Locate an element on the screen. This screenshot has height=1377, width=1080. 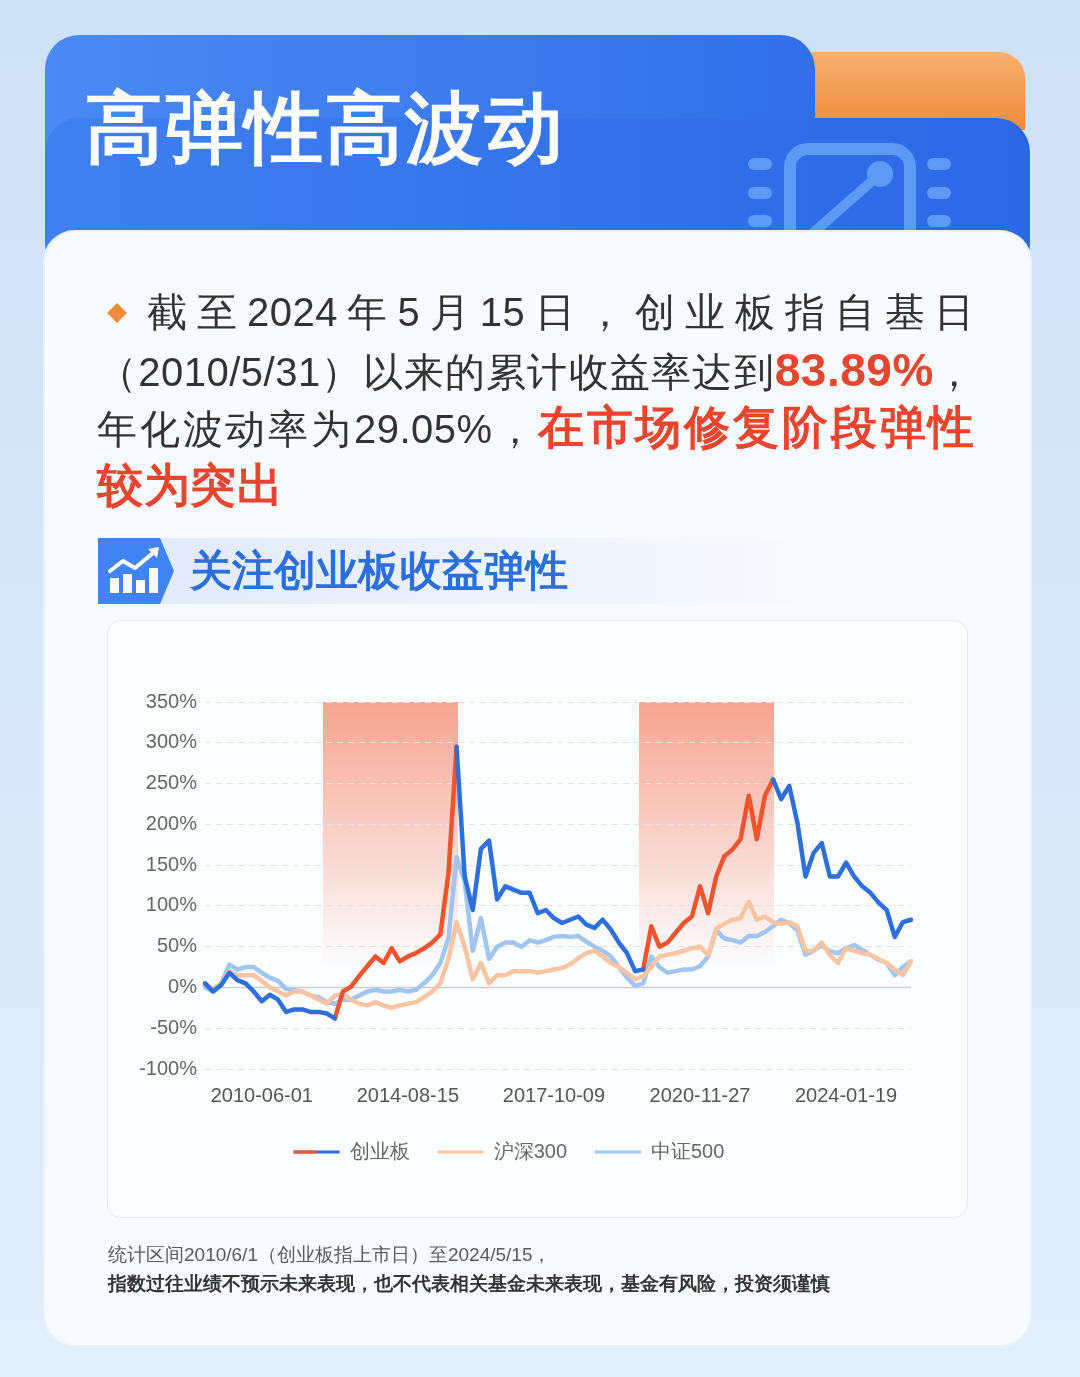
legend-label: 中证500 is located at coordinates (688, 1150).